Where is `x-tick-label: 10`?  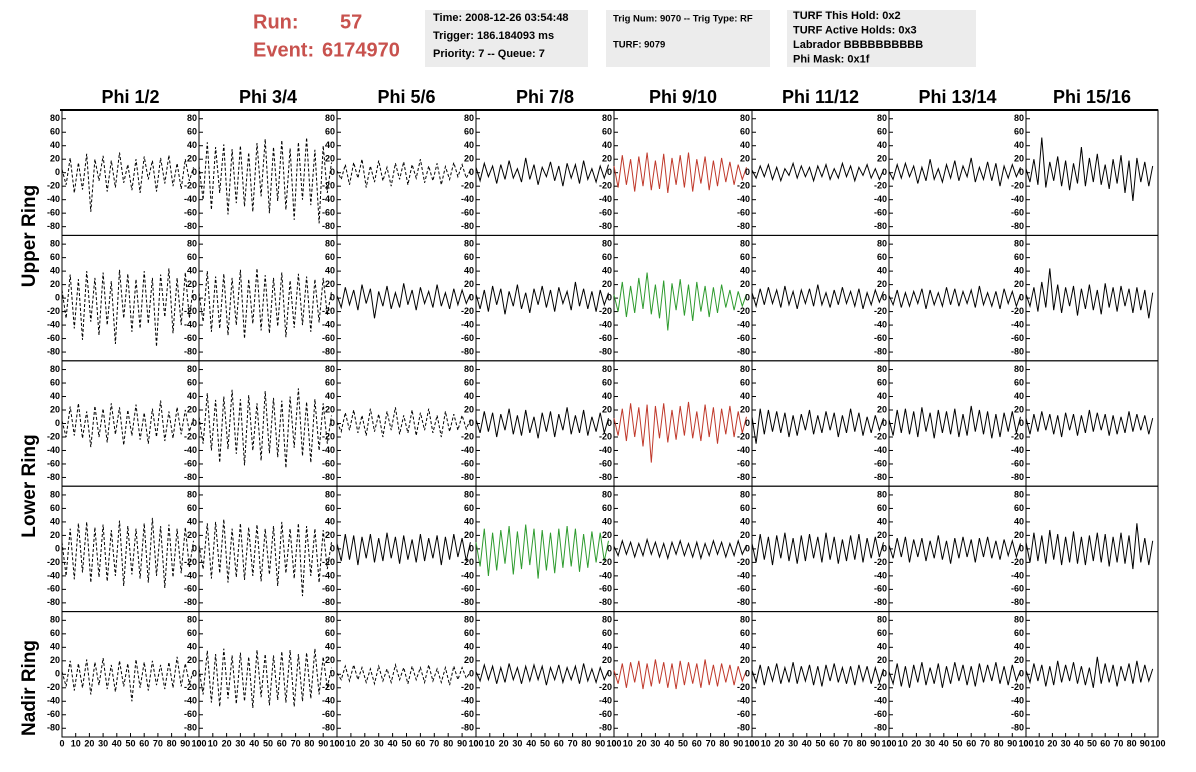 x-tick-label: 10 is located at coordinates (213, 743).